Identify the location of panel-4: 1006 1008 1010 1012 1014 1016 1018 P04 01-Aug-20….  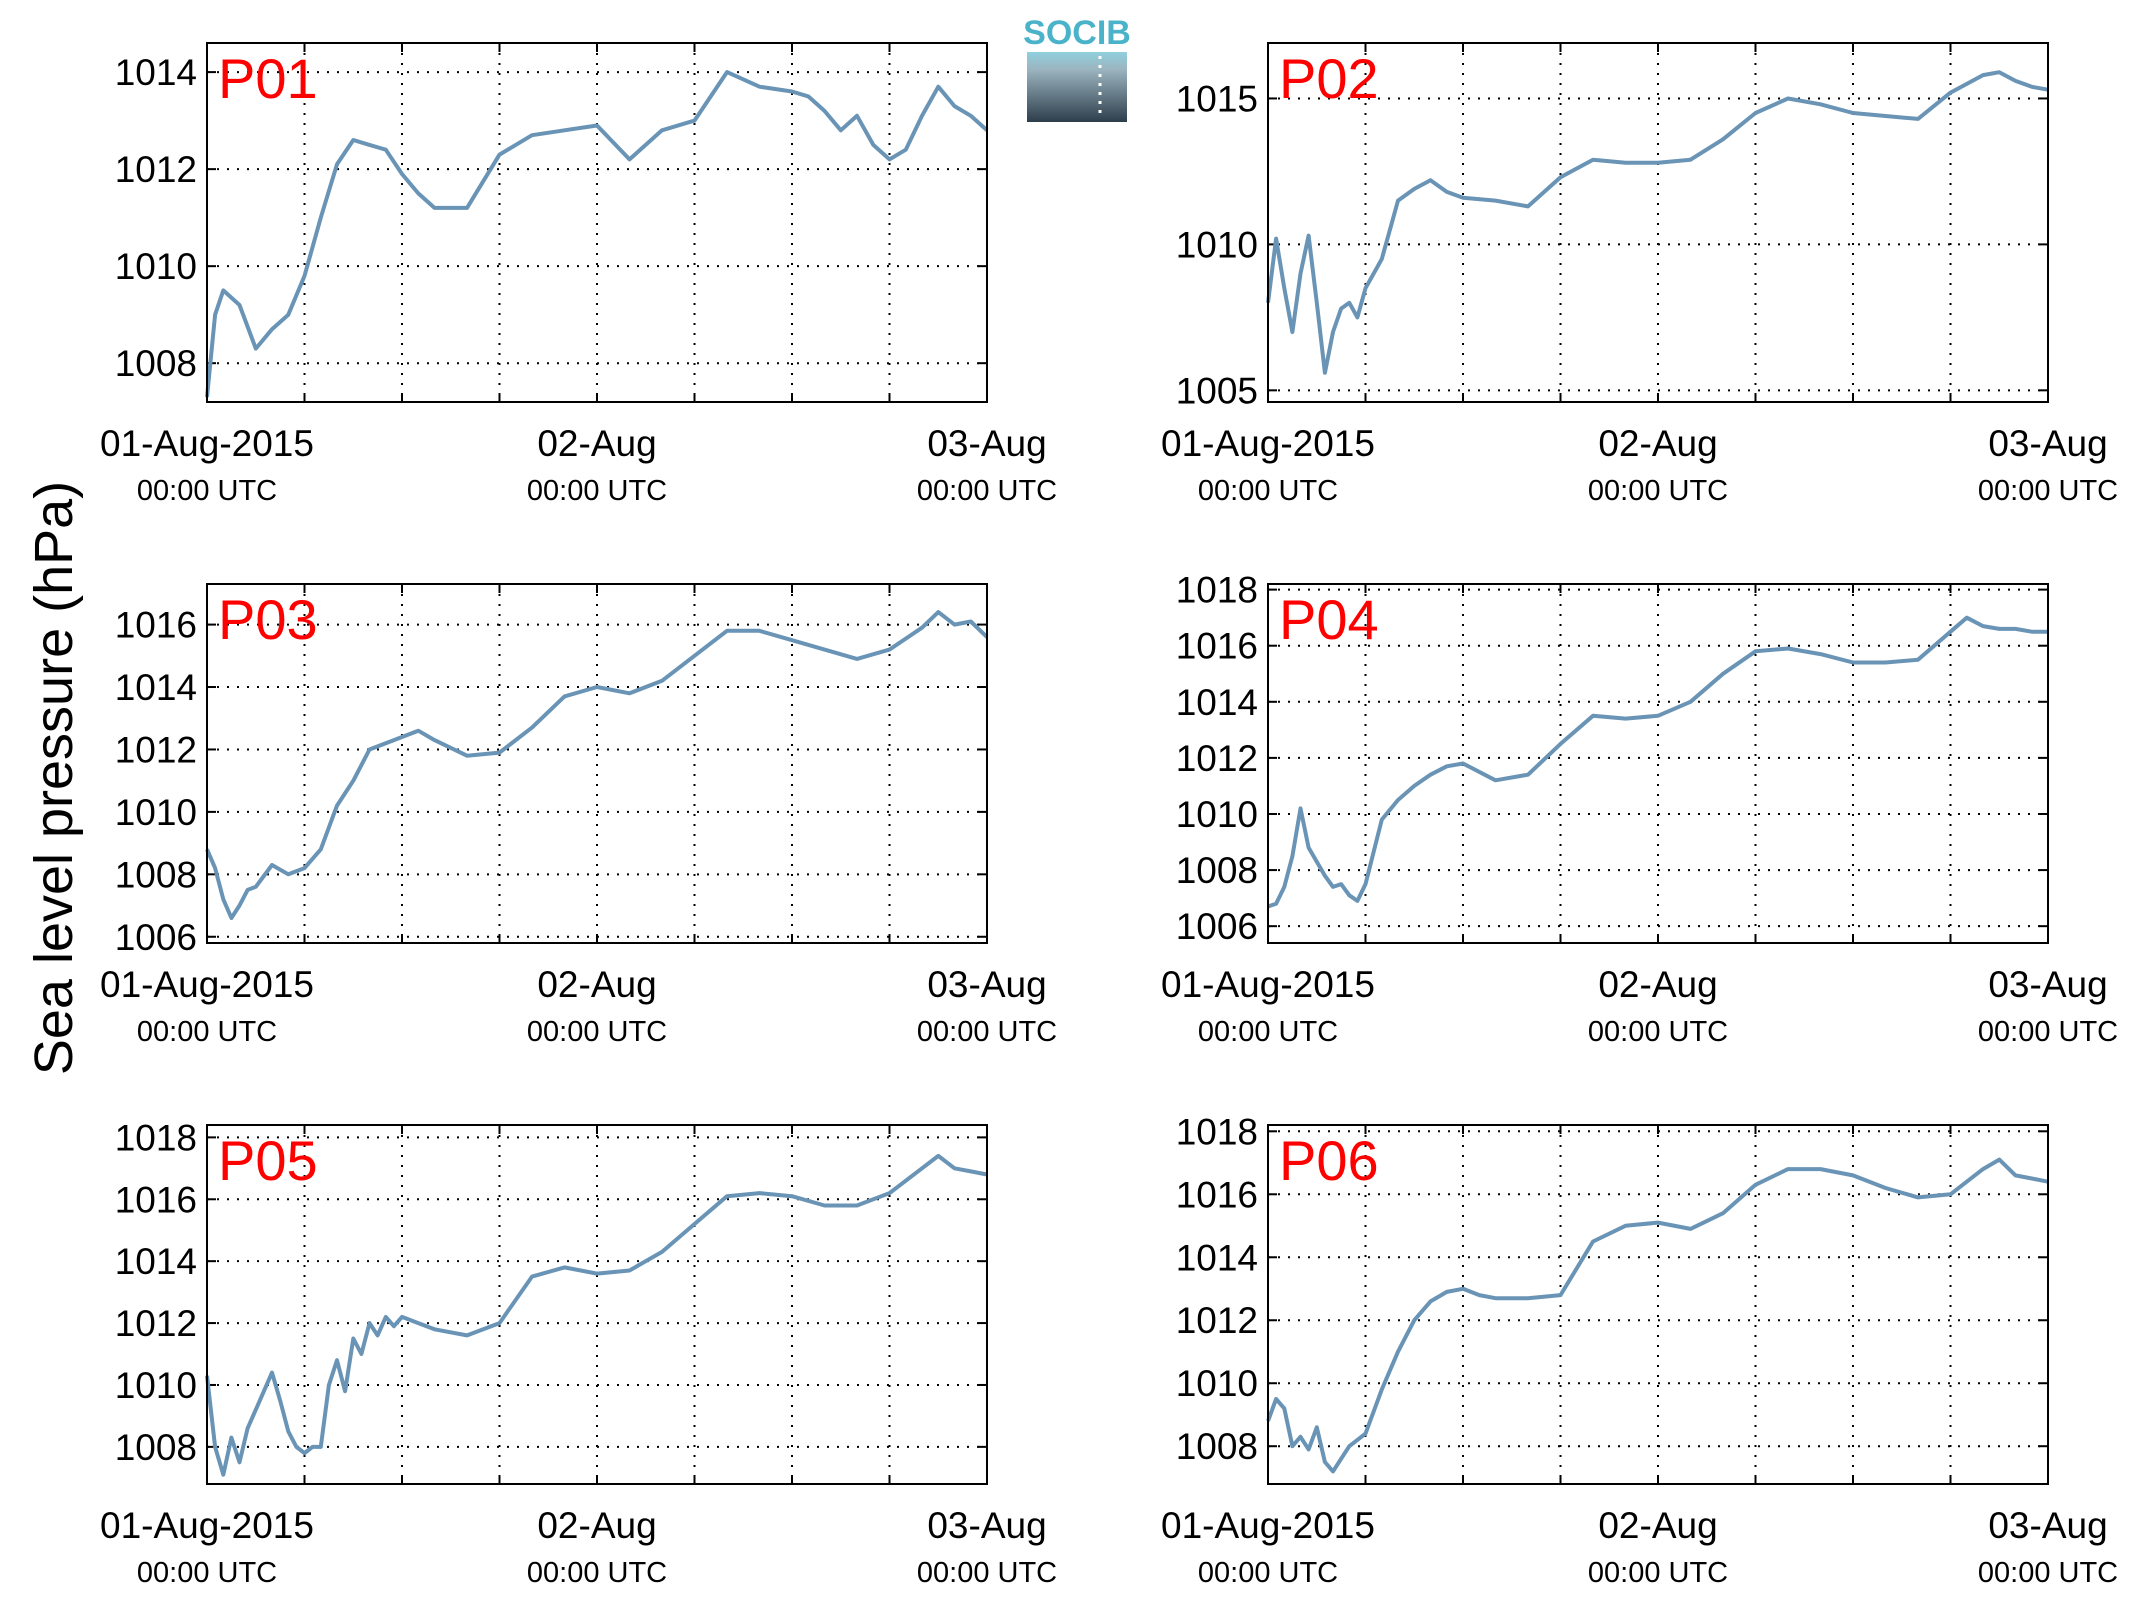
(1639, 809).